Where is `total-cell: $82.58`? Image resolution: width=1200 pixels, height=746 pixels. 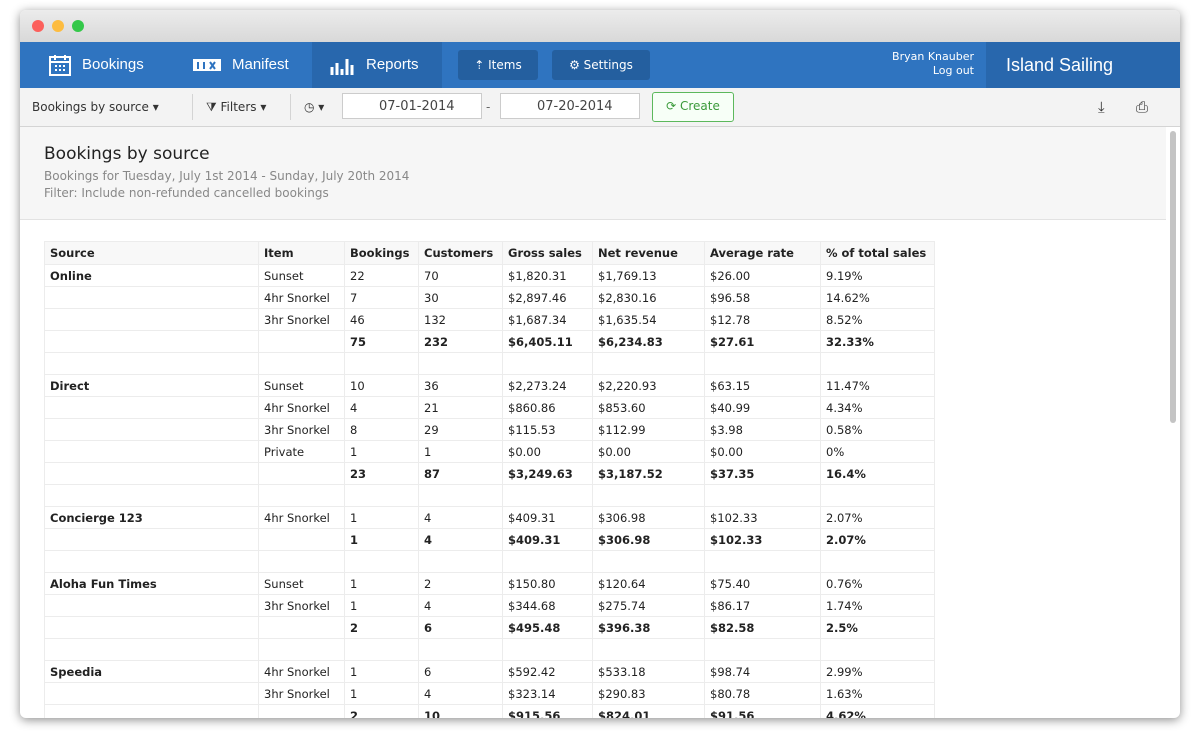
total-cell: $82.58 is located at coordinates (762, 627).